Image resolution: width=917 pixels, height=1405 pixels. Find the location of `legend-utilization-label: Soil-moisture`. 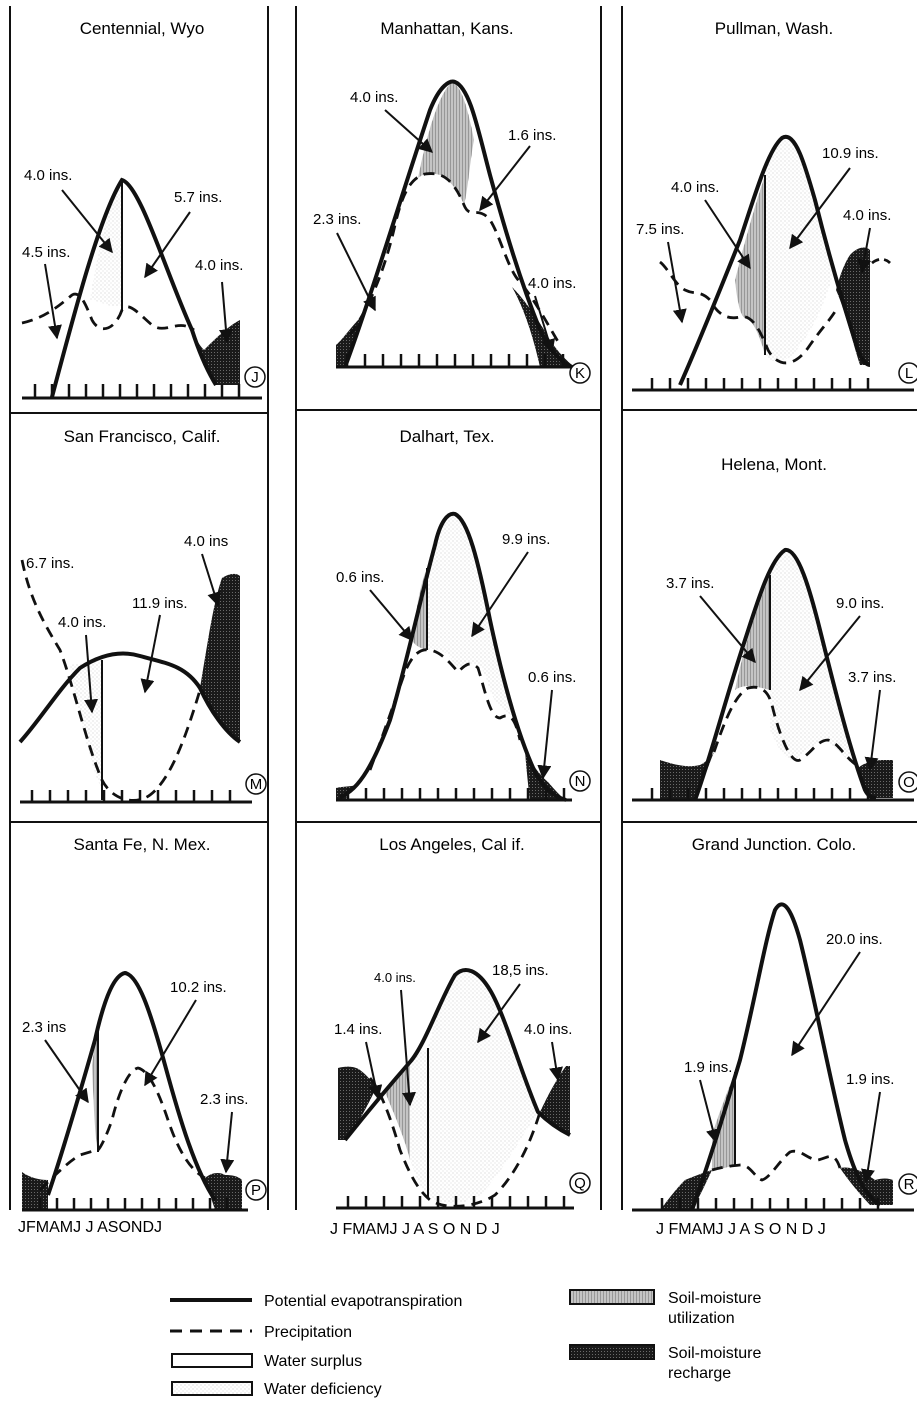

legend-utilization-label: Soil-moisture is located at coordinates (714, 1298).